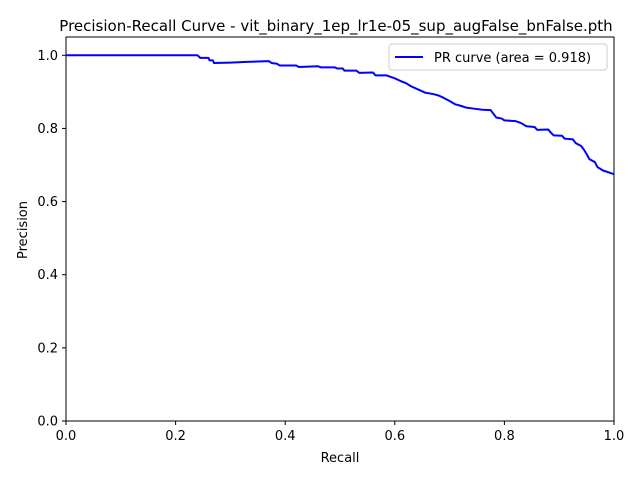 The image size is (640, 480). Describe the element at coordinates (340, 432) in the screenshot. I see `x-axis-ticks: 0.0 0.2 0.4 0.6 0.8 1.0` at that location.